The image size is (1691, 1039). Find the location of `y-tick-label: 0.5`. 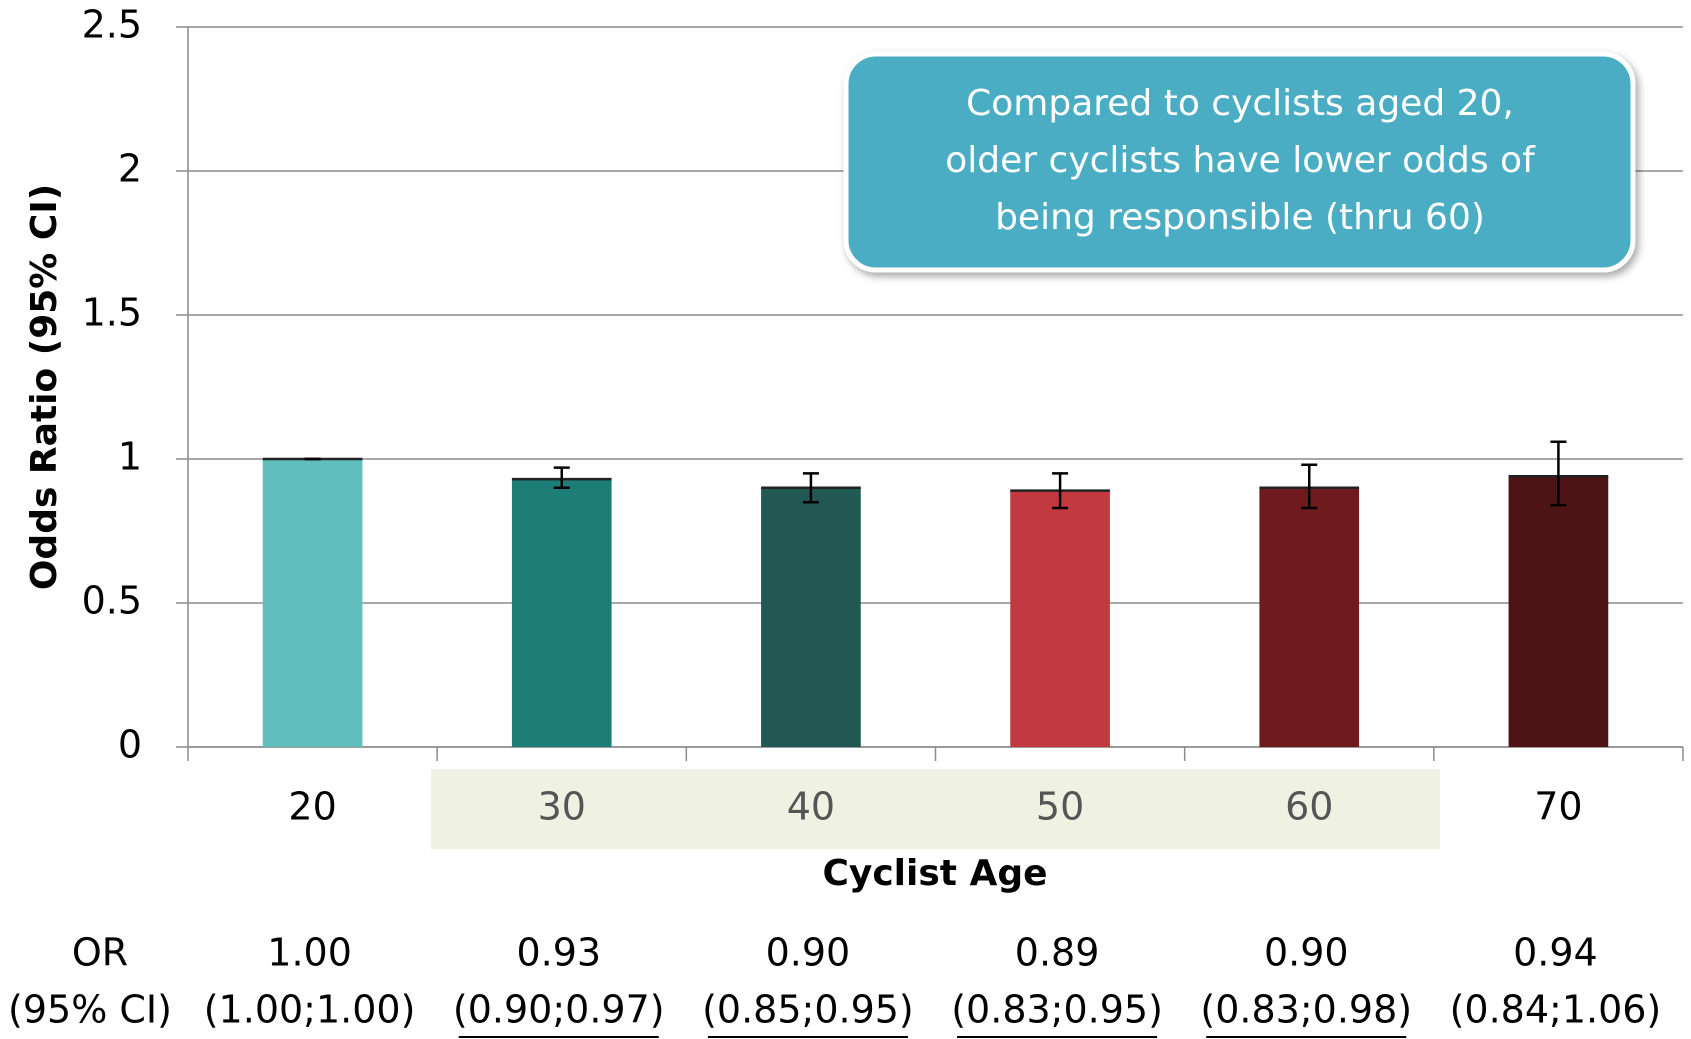

y-tick-label: 0.5 is located at coordinates (112, 601).